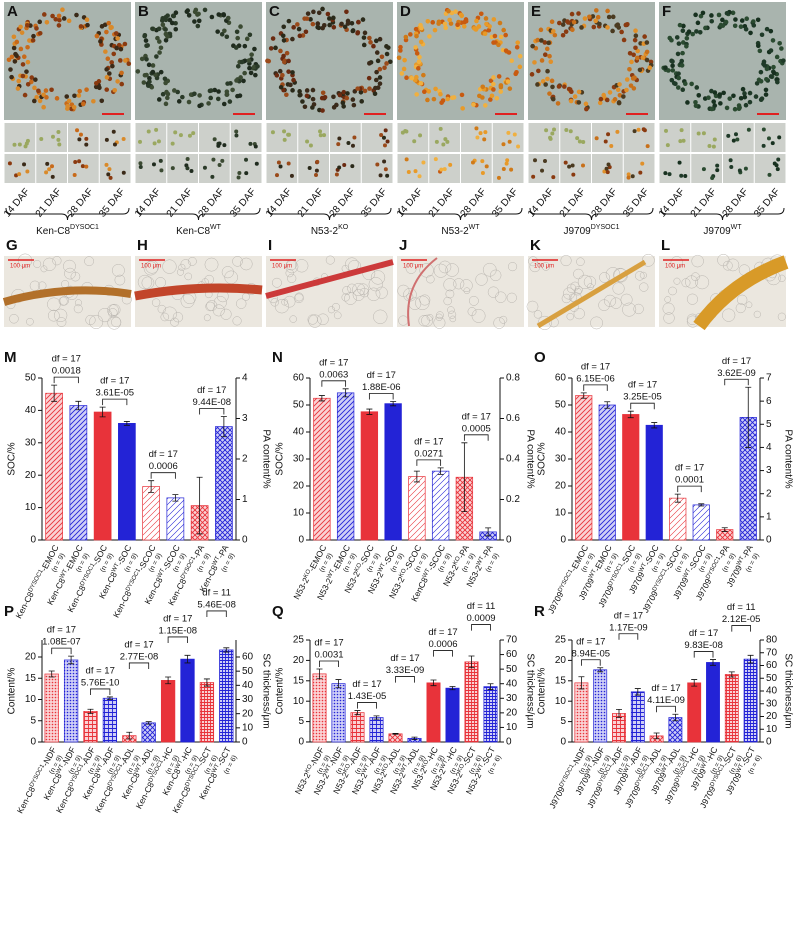  Describe the element at coordinates (650, 601) in the screenshot. I see `category-name: J9709` at that location.